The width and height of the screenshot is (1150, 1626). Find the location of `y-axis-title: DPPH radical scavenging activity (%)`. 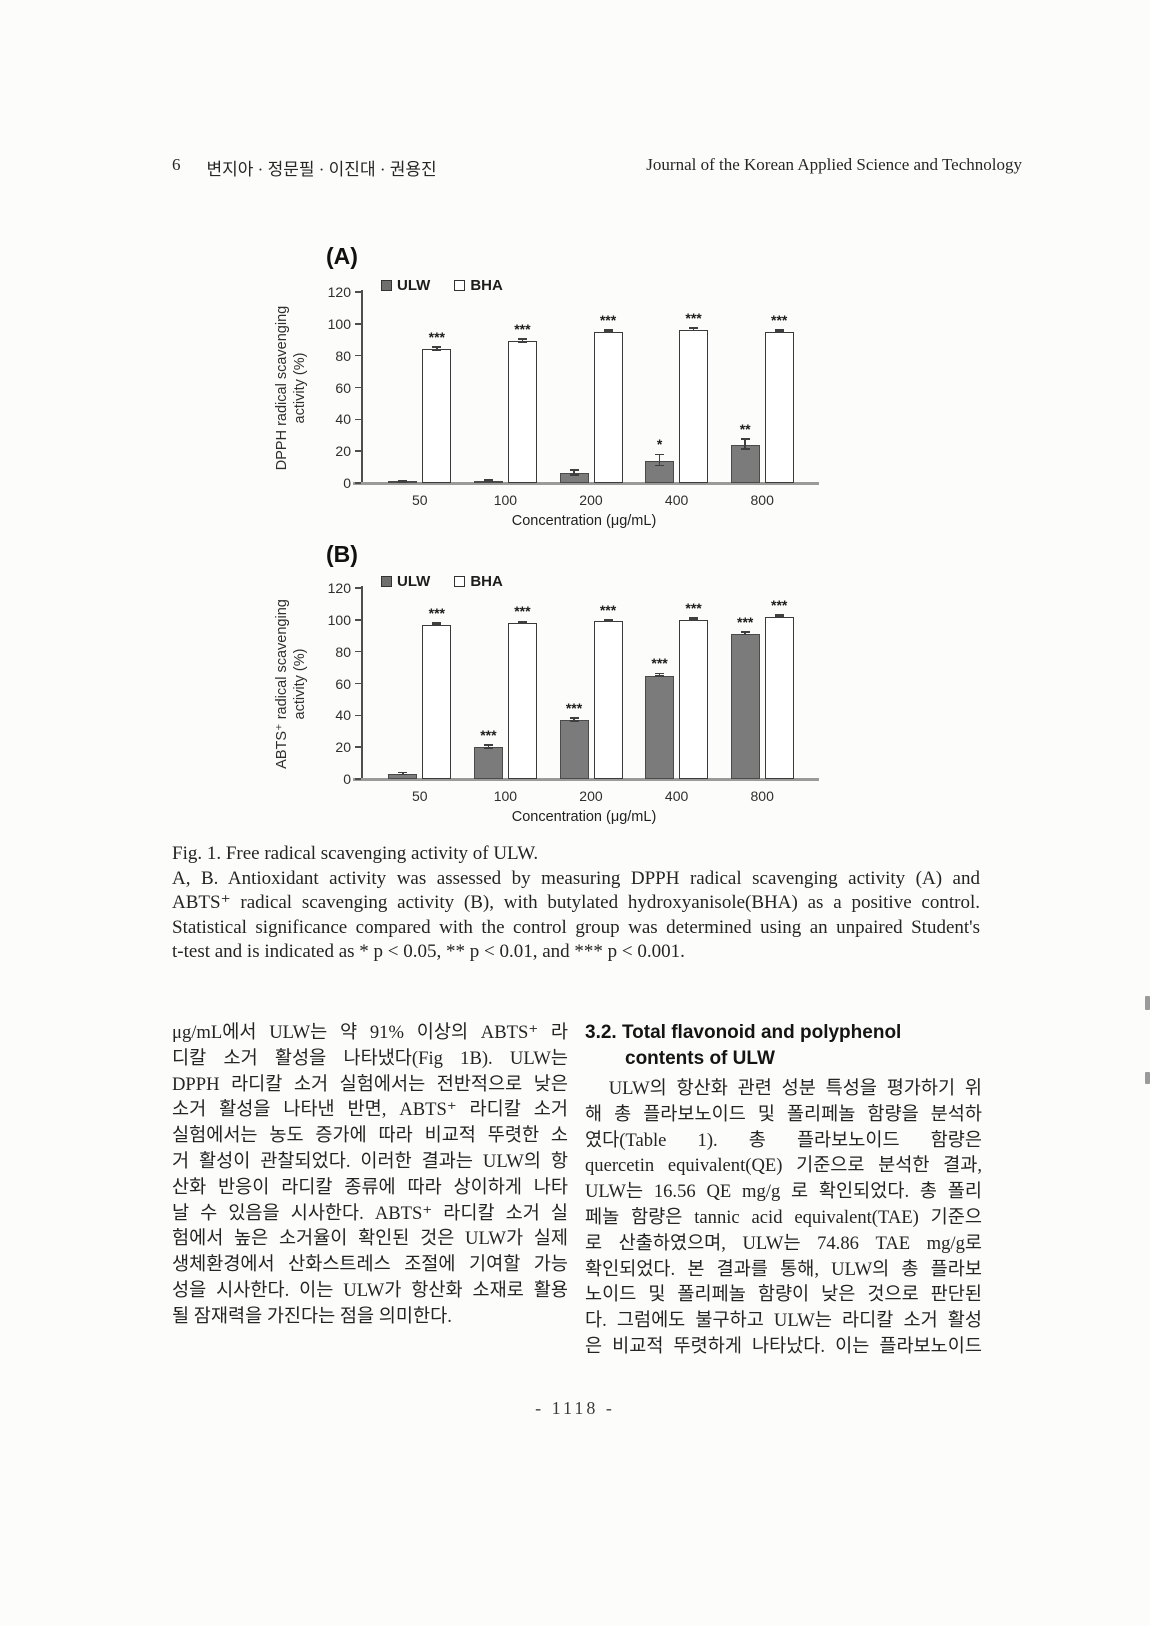

y-axis-title: DPPH radical scavenging activity (%) is located at coordinates (291, 387).